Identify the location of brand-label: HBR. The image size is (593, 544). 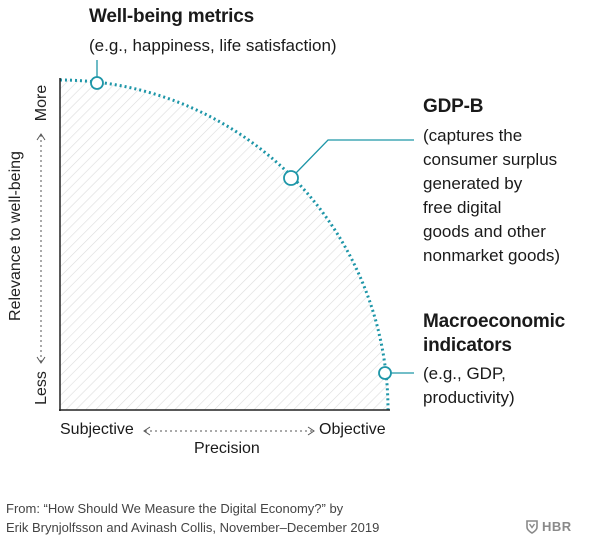
(557, 526).